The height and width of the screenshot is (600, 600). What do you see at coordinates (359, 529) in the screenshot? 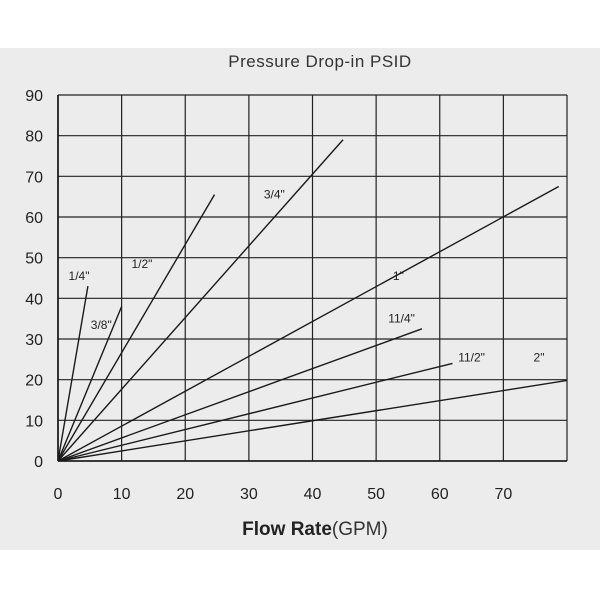
I see `x-axis-label-unit: (GPM)` at bounding box center [359, 529].